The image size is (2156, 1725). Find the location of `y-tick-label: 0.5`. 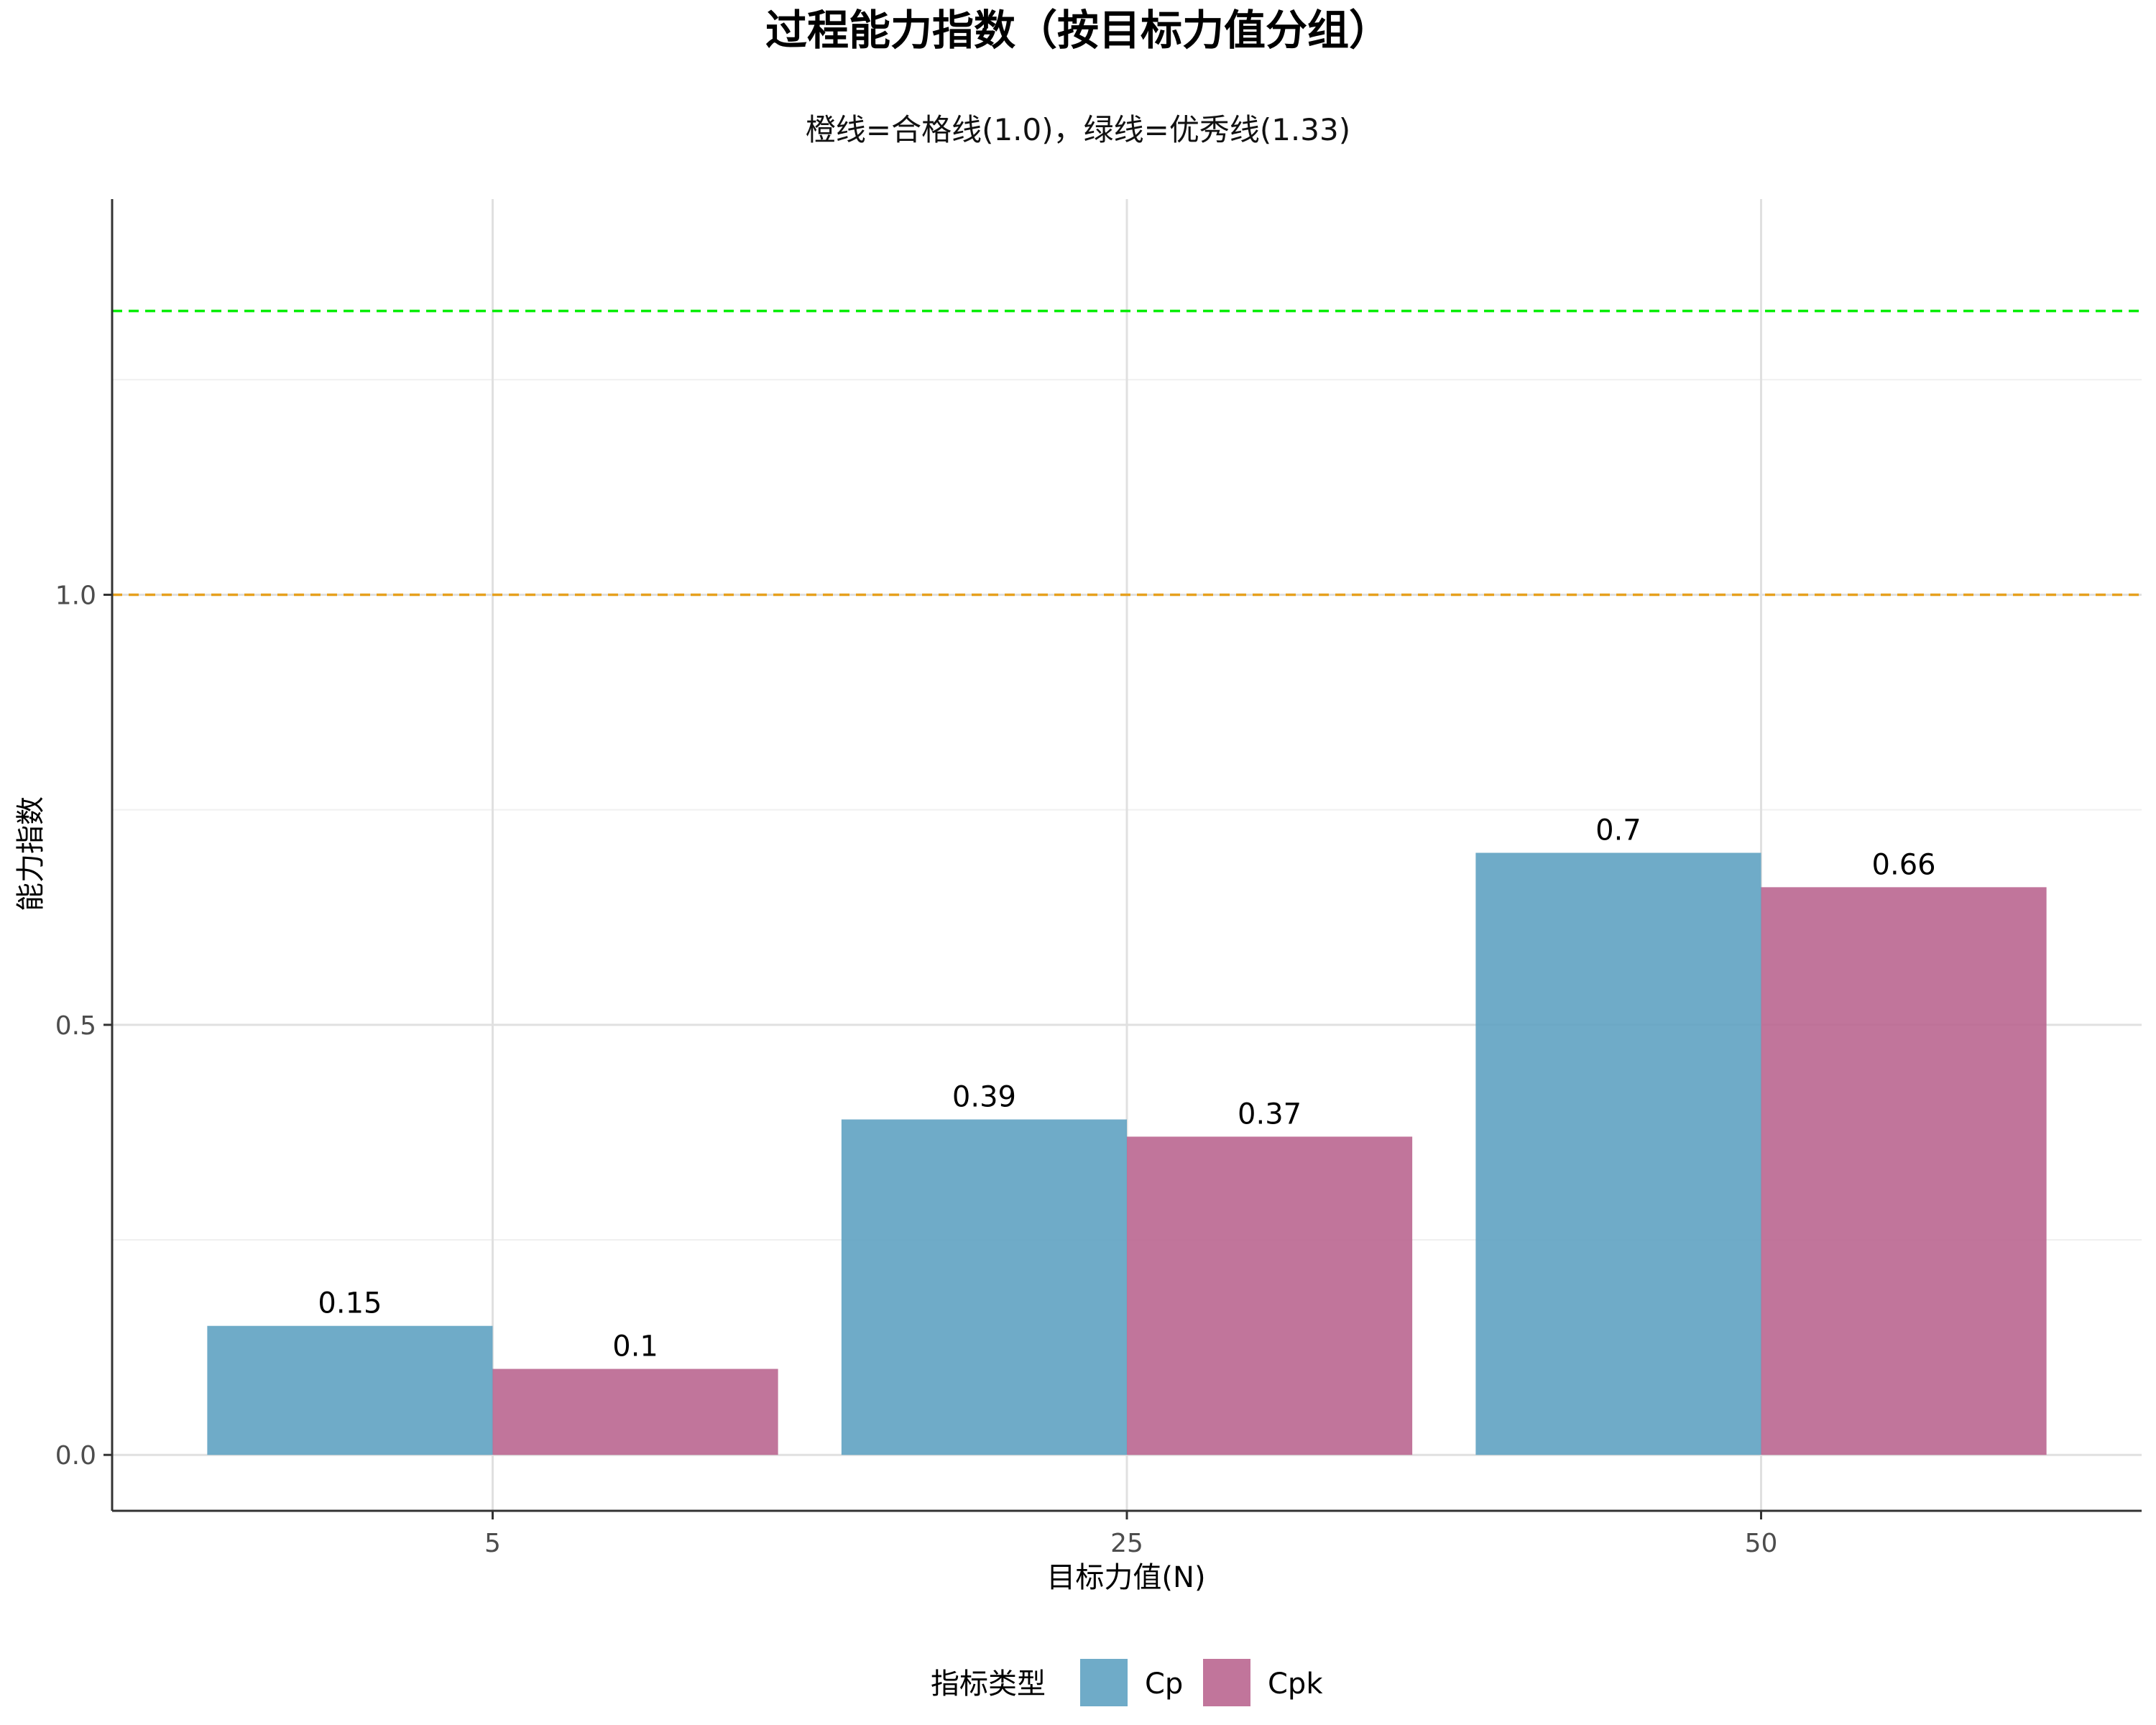

y-tick-label: 0.5 is located at coordinates (75, 1026).